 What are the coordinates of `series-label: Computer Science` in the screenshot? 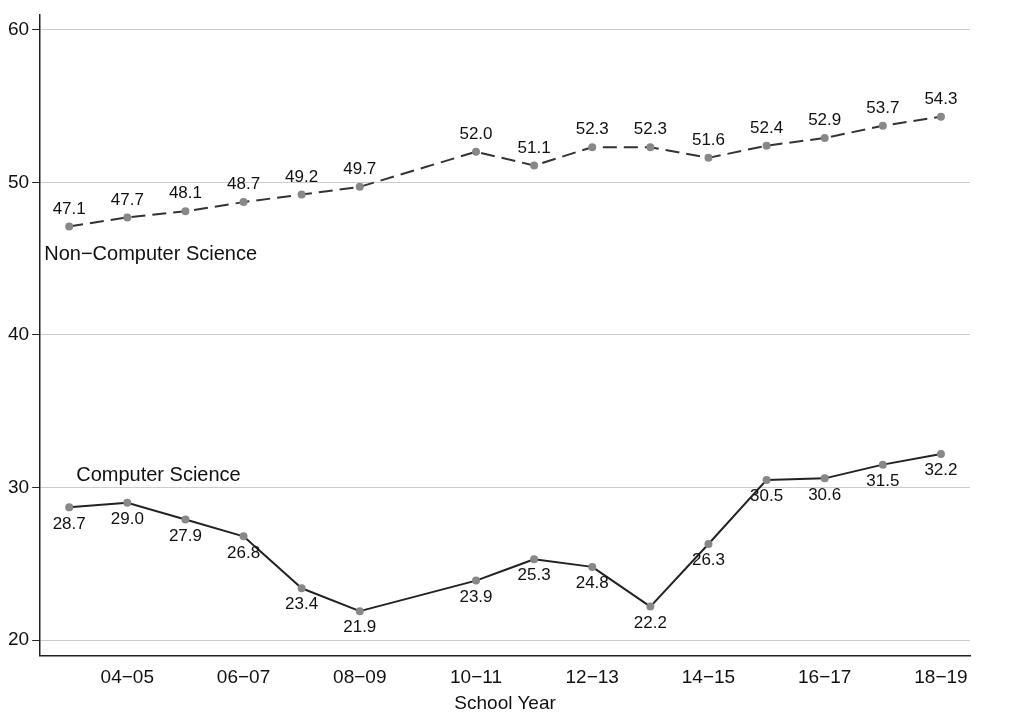 It's located at (158, 473).